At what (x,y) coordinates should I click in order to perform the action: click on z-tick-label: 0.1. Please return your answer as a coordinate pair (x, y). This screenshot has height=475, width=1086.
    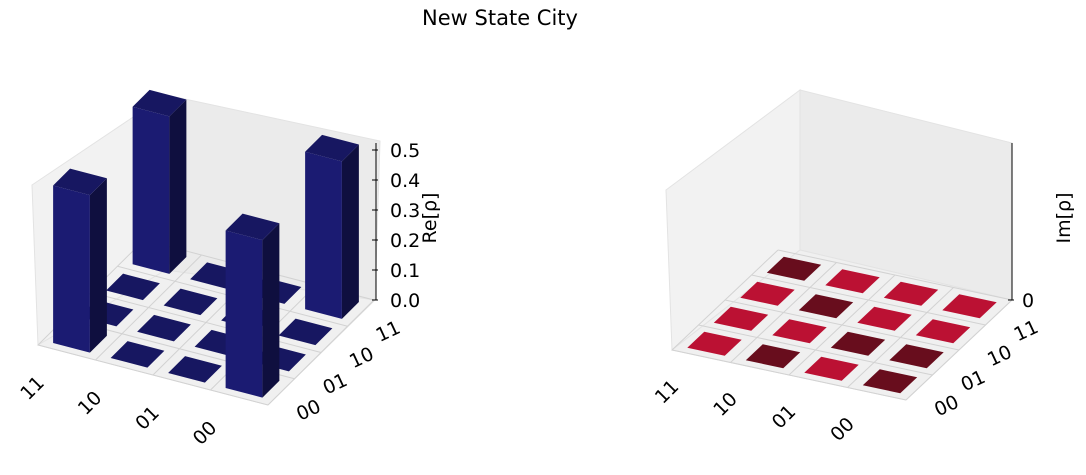
    Looking at the image, I should click on (405, 271).